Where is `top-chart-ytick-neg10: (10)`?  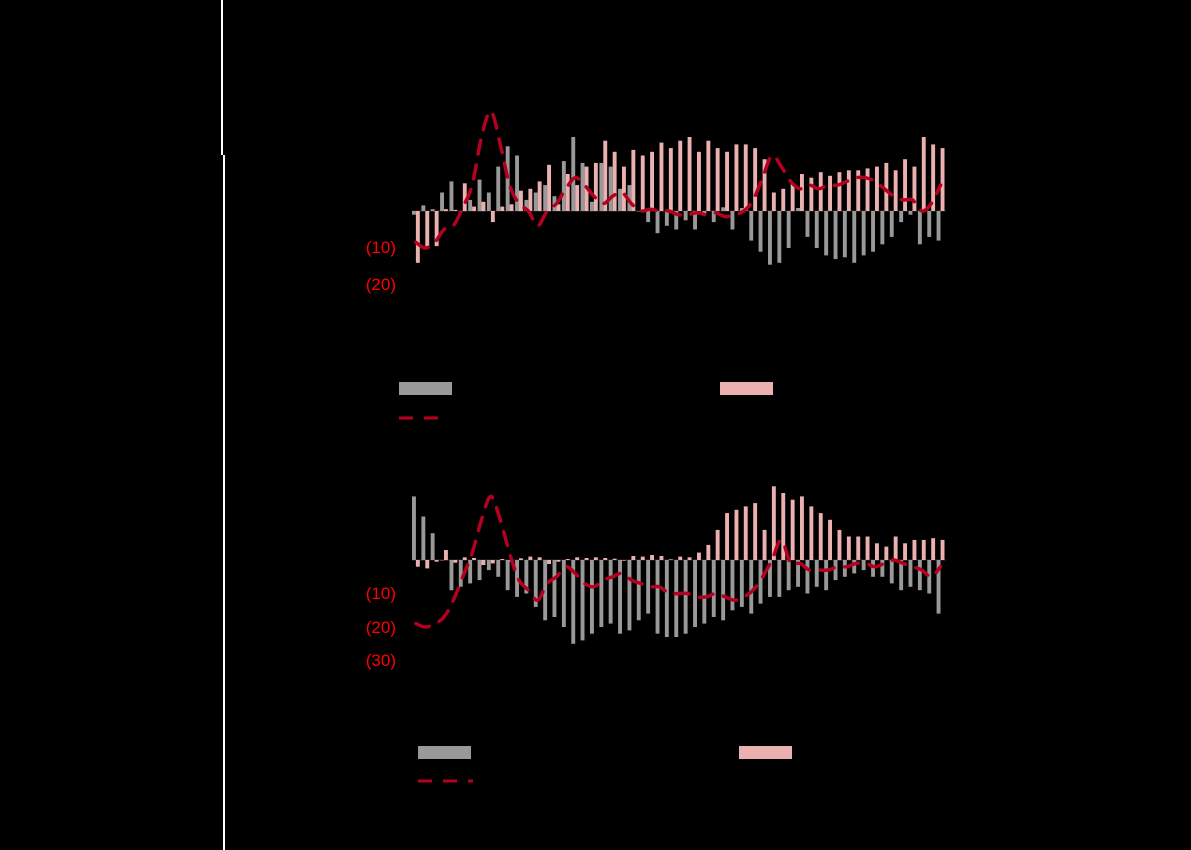
top-chart-ytick-neg10: (10) is located at coordinates (380, 247).